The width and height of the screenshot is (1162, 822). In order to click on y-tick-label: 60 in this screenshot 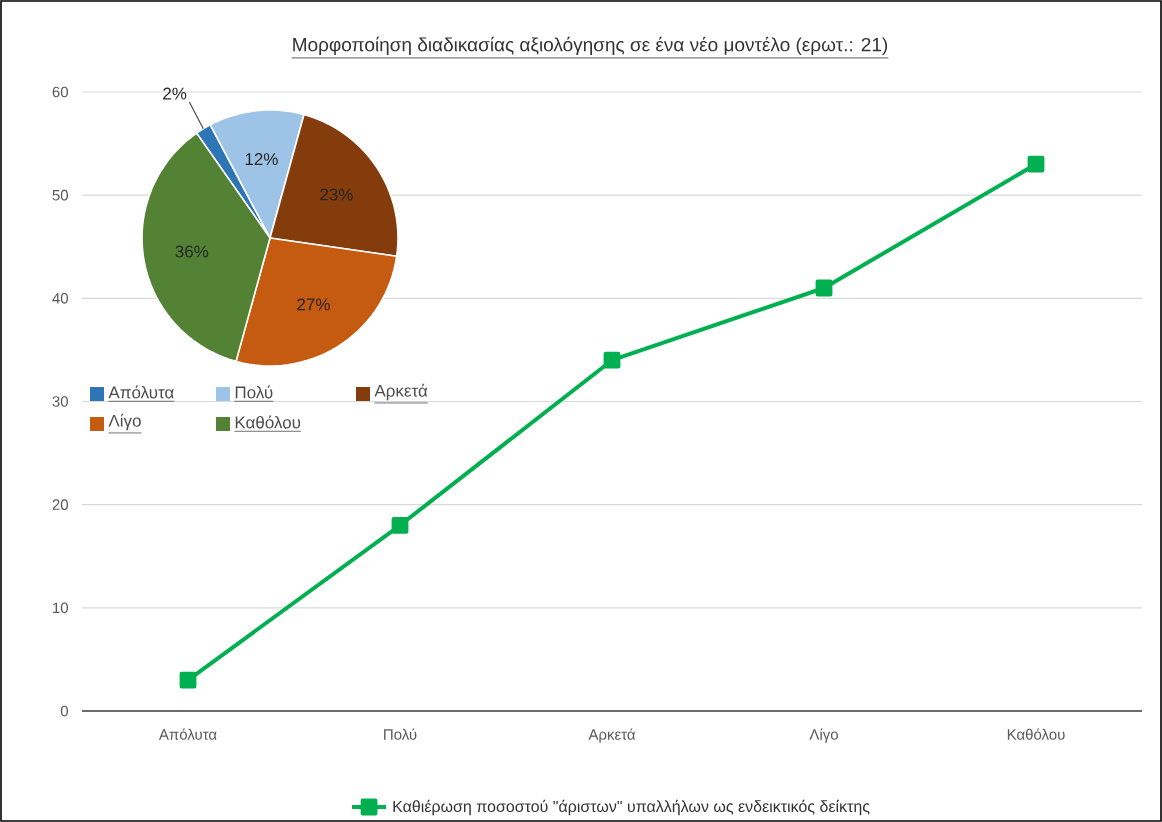, I will do `click(60, 92)`.